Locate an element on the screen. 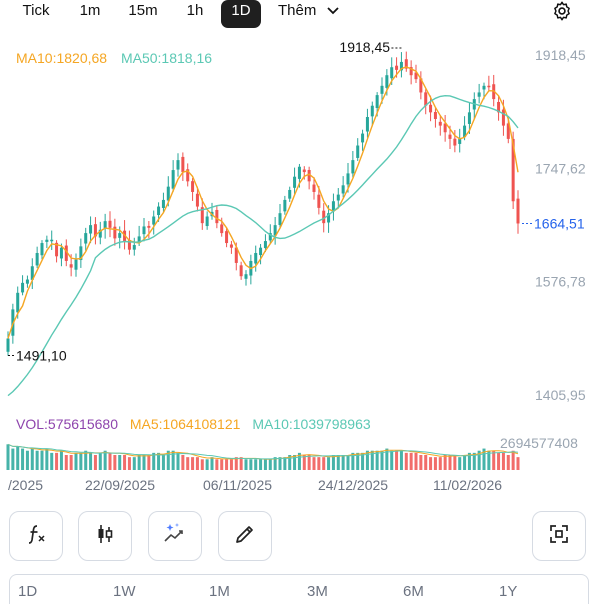 Image resolution: width=600 pixels, height=604 pixels. draw-button is located at coordinates (245, 536).